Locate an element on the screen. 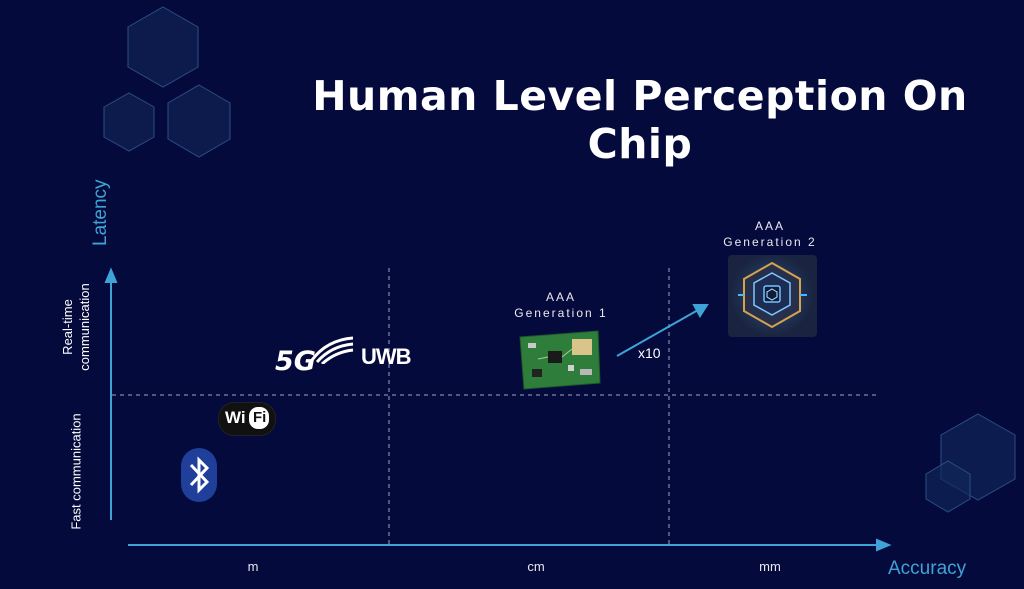 The image size is (1024, 589). gen1-line1: AAA is located at coordinates (560, 297).